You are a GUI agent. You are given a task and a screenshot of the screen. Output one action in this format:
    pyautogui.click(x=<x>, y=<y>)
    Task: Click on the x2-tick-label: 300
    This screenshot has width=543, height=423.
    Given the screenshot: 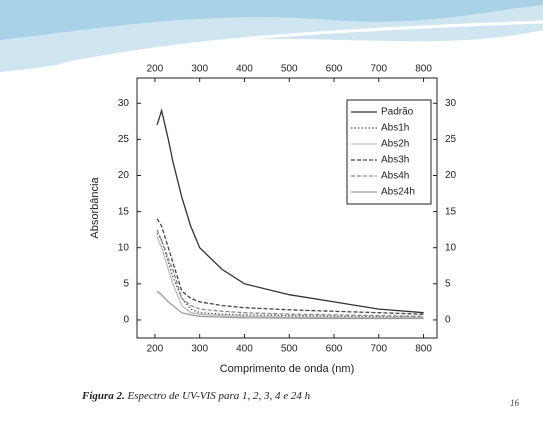 What is the action you would take?
    pyautogui.click(x=199, y=69)
    